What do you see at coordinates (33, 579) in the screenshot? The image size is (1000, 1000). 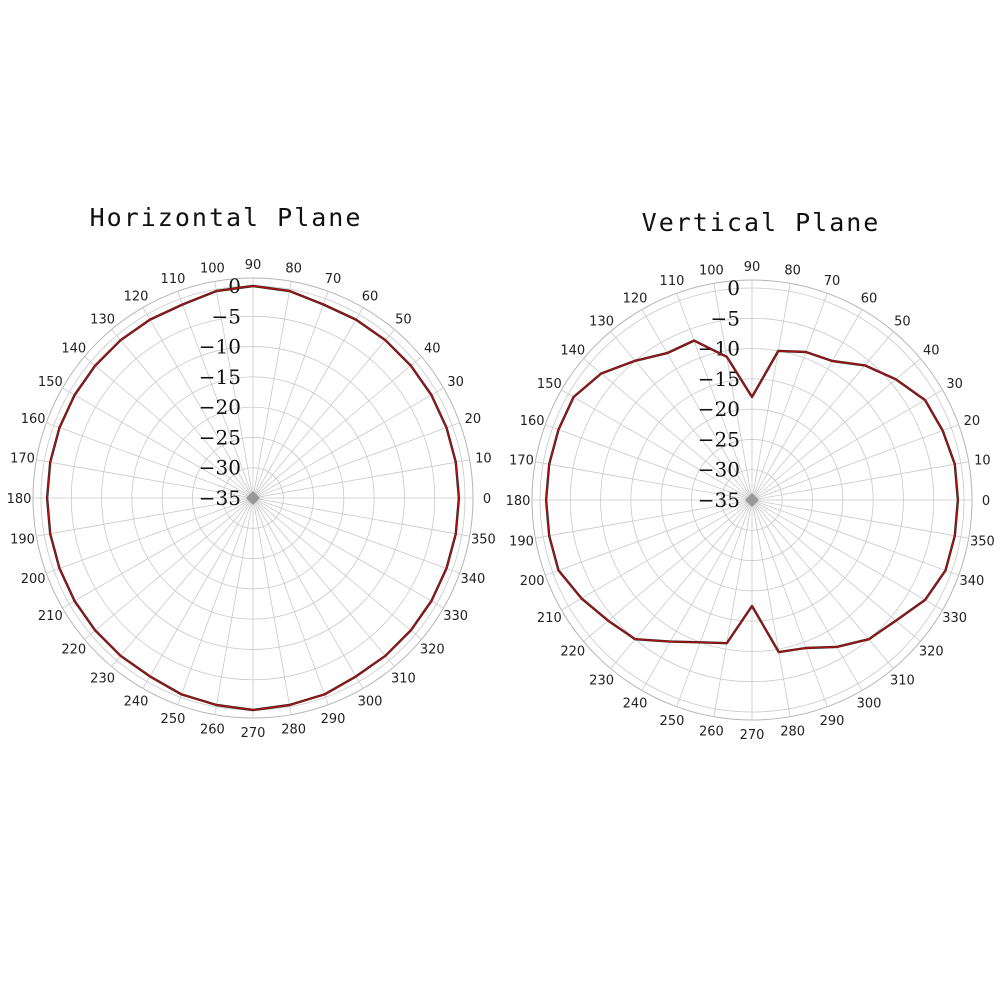 I see `horizontal-angle-label: 200` at bounding box center [33, 579].